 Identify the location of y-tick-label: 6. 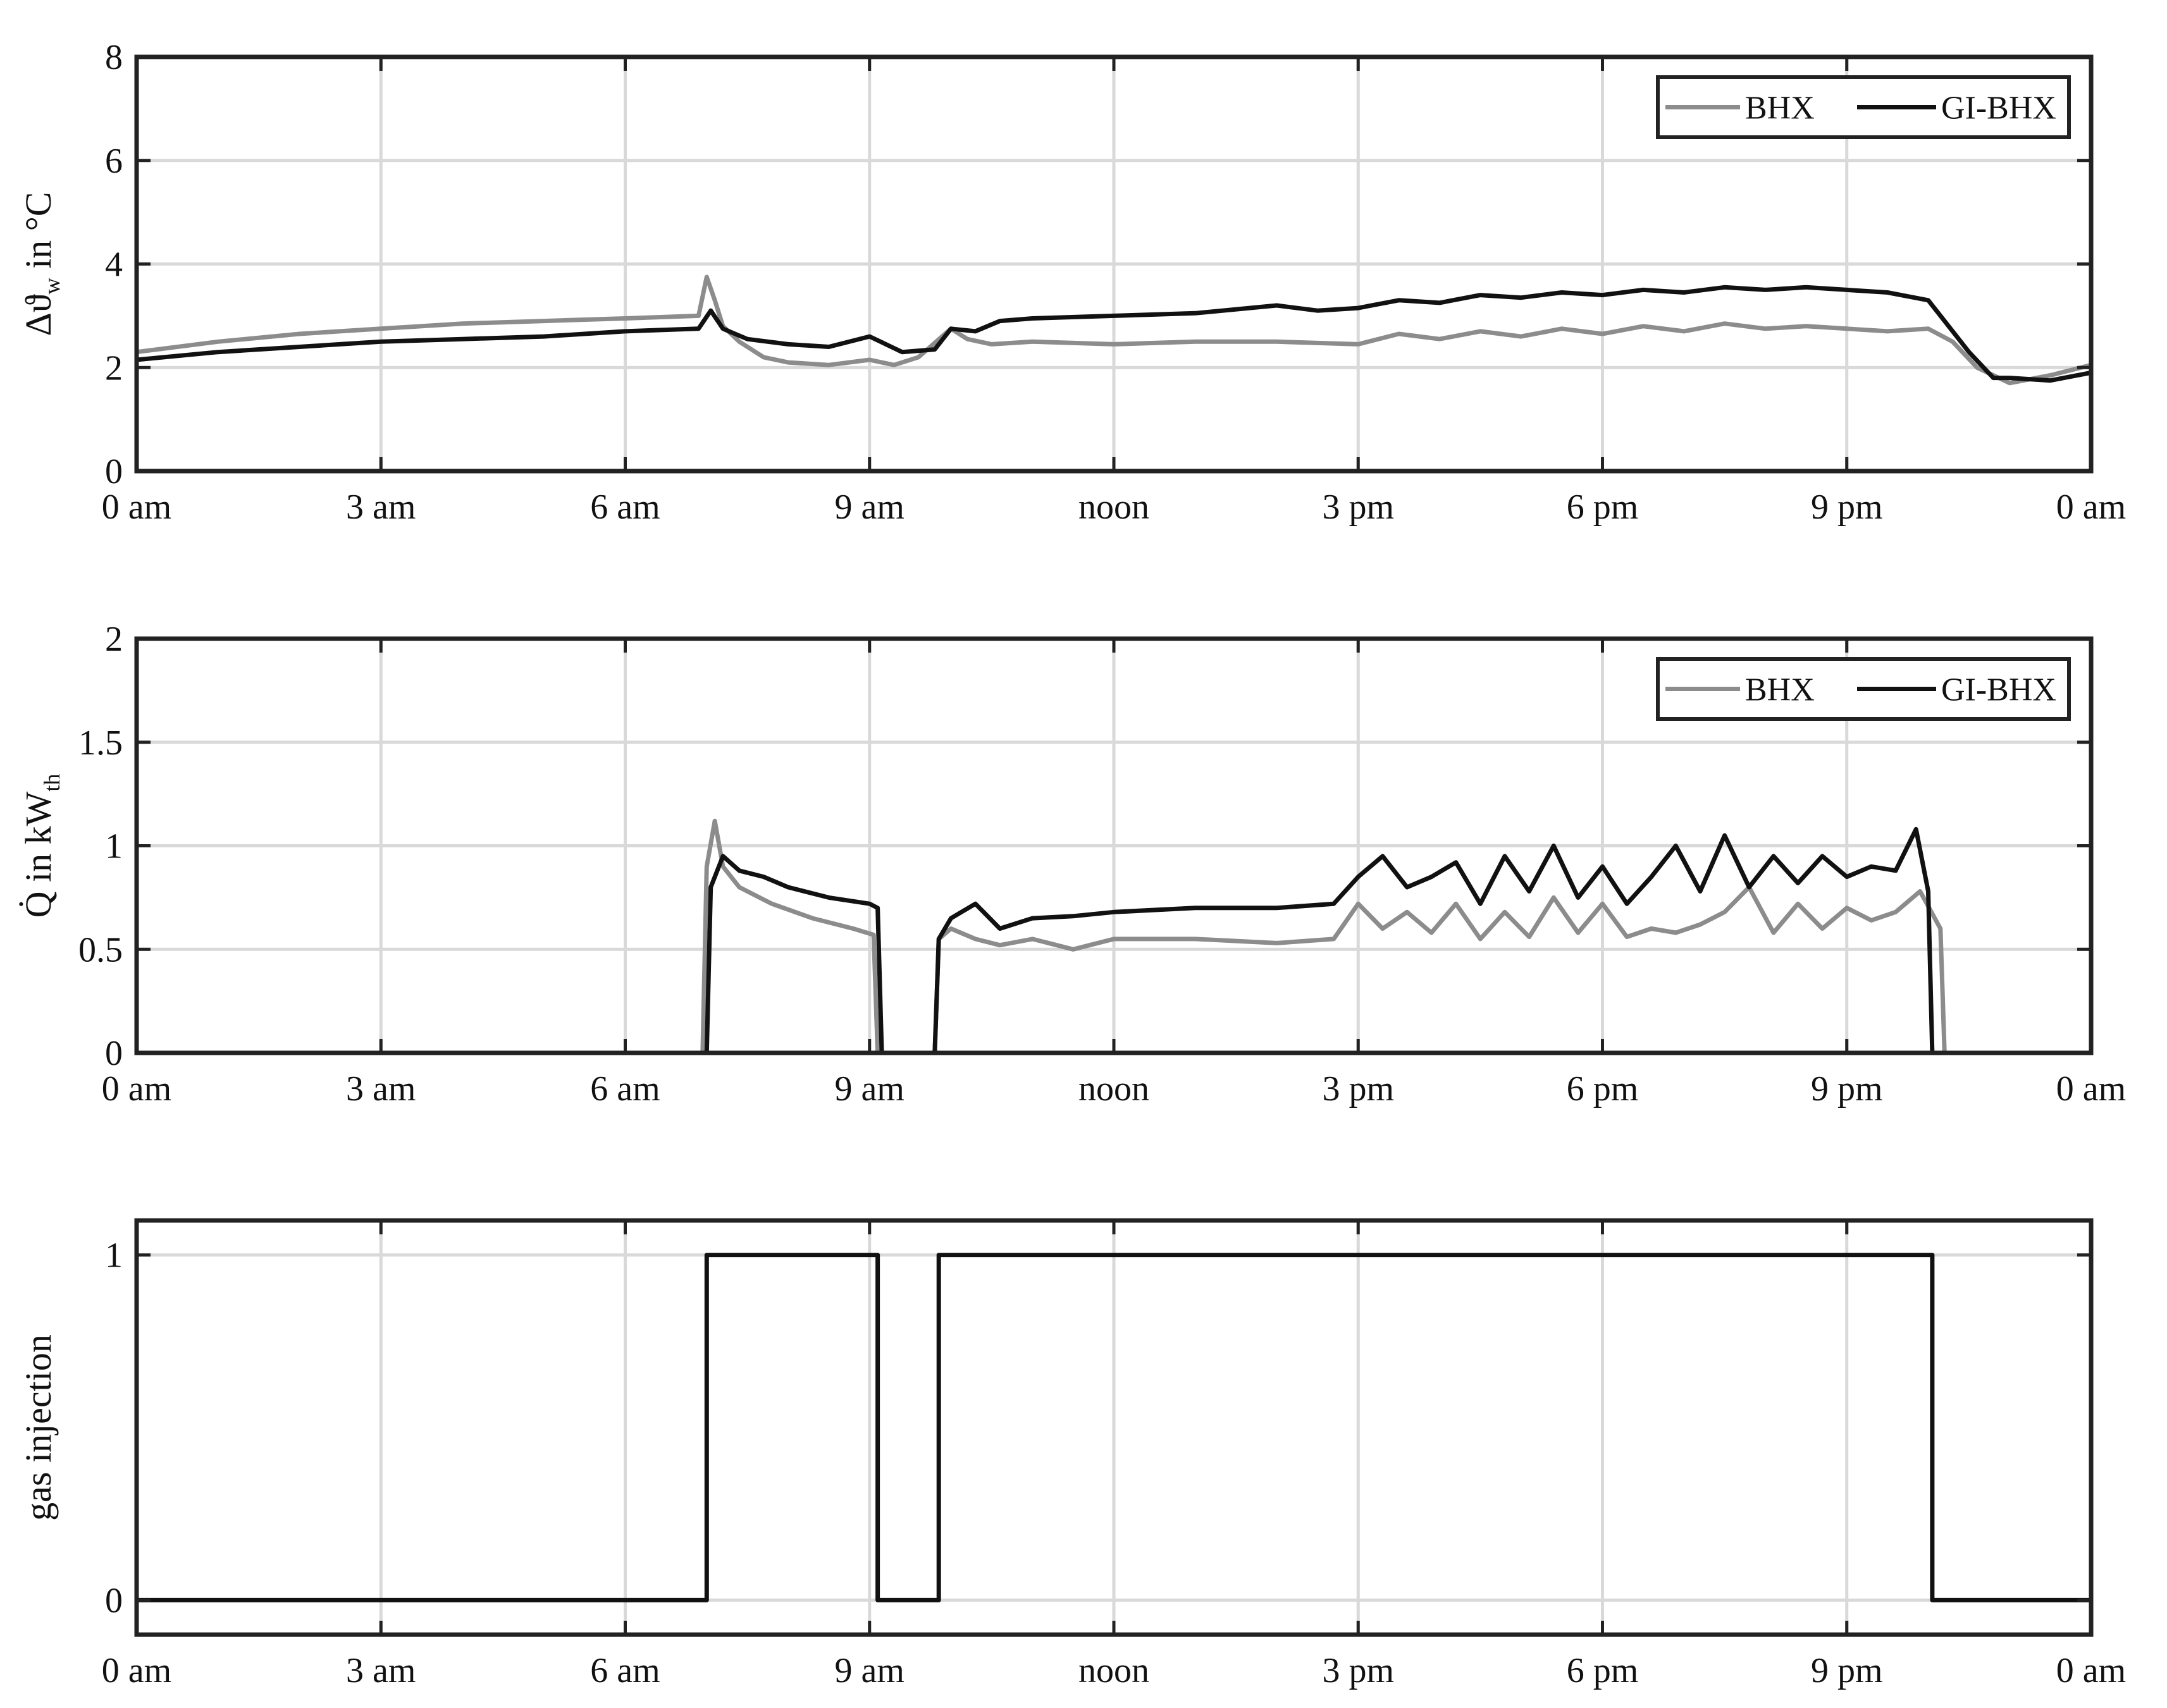
(114, 161).